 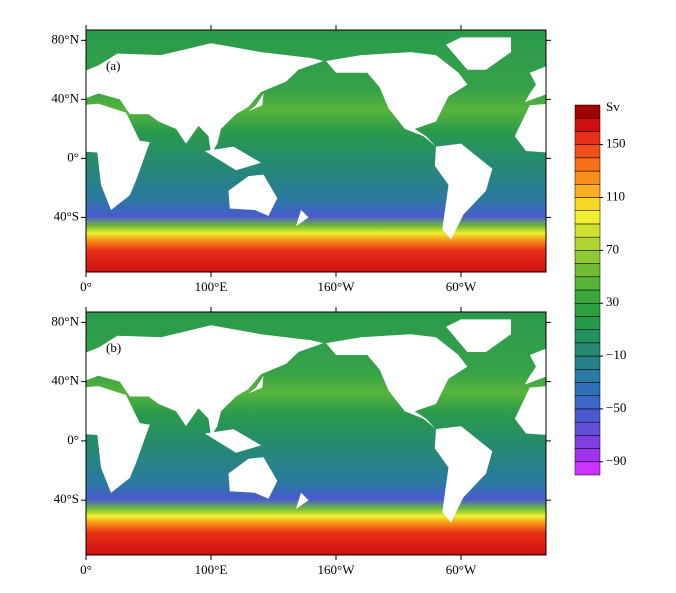 I want to click on panel-label: (a), so click(x=113, y=65).